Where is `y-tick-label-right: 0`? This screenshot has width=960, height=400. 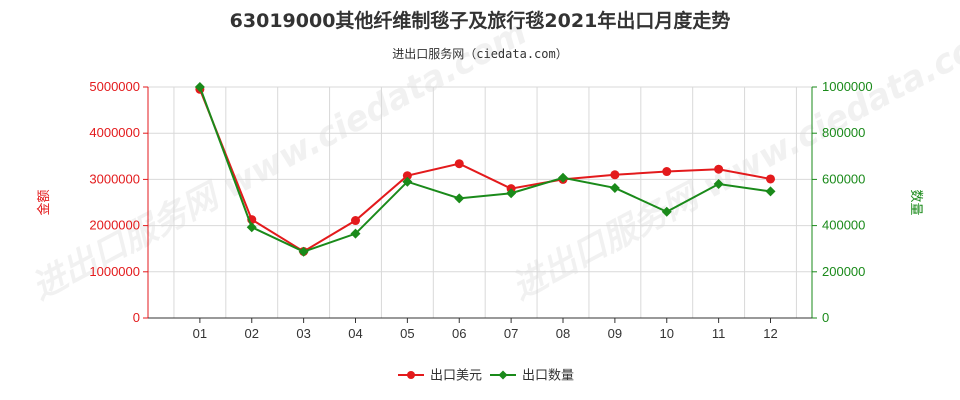 y-tick-label-right: 0 is located at coordinates (825, 317).